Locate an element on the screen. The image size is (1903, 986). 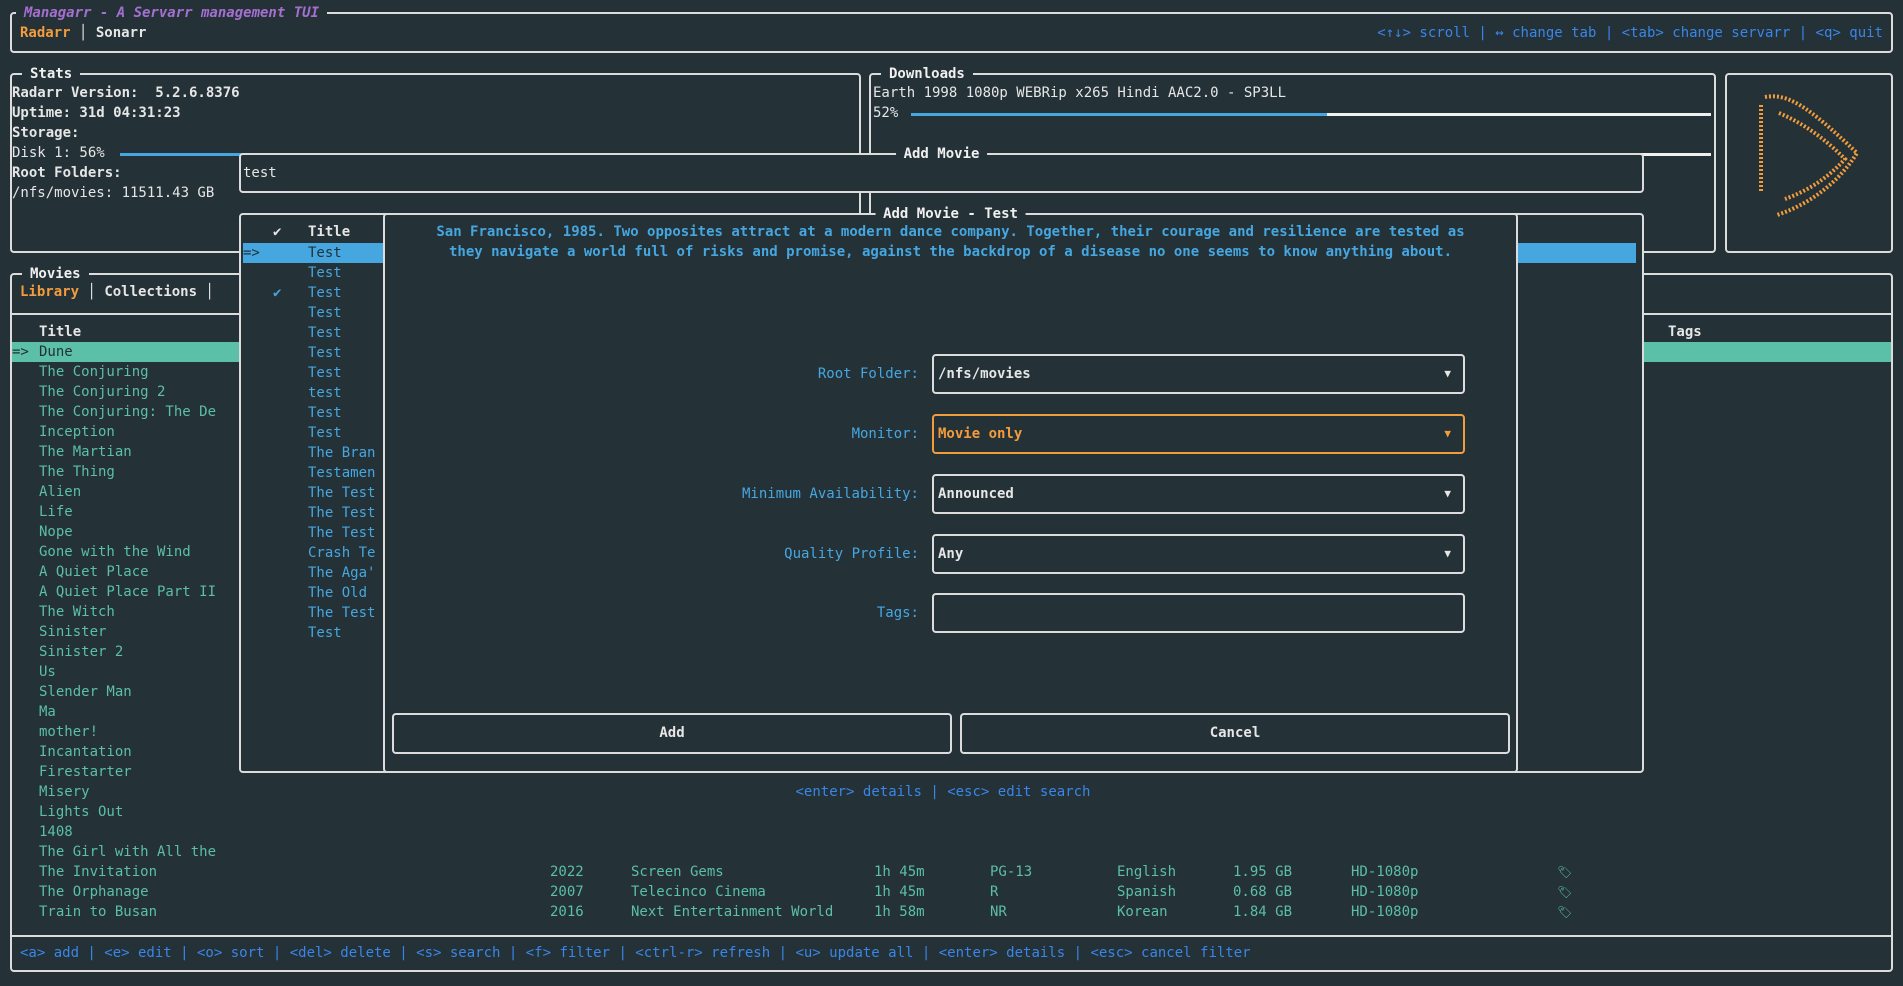
list-item: Crash Te is located at coordinates (941, 553).